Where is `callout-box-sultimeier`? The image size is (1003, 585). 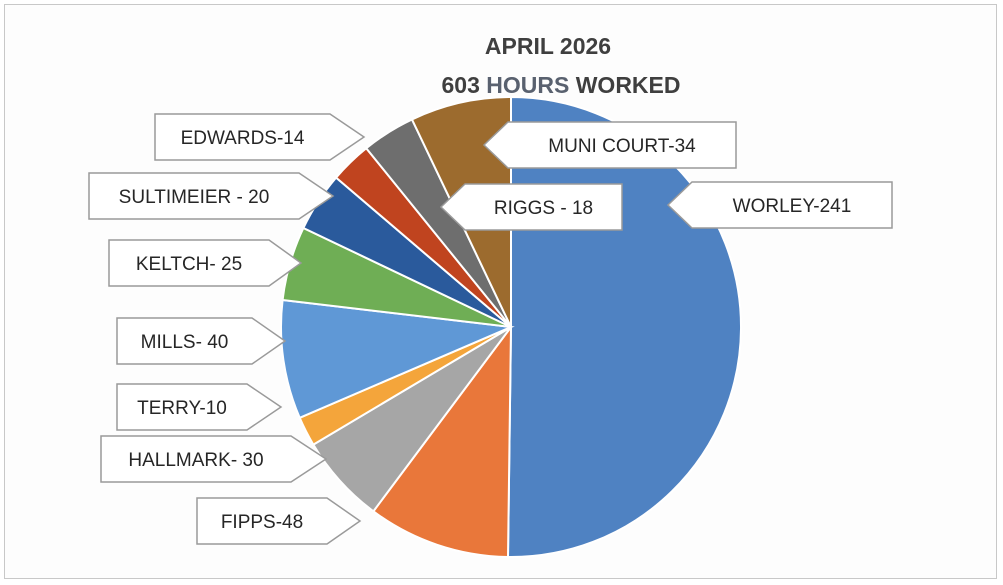
callout-box-sultimeier is located at coordinates (211, 196).